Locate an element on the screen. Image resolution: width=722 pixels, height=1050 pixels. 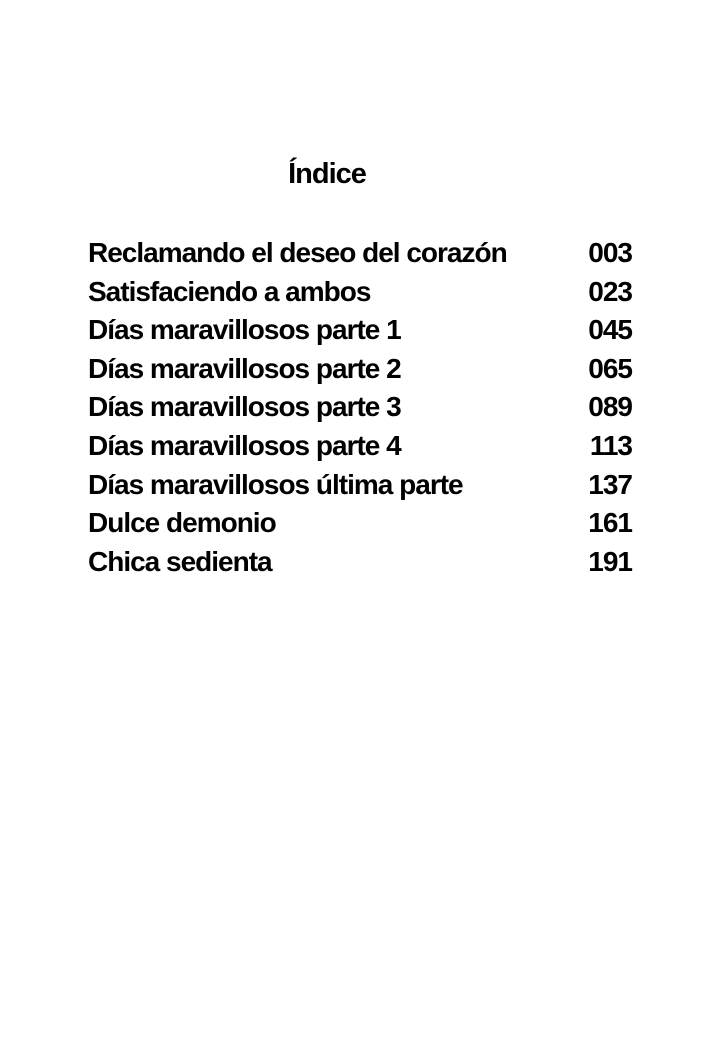
toc-entry-title: Días maravillosos parte 1 is located at coordinates (245, 330).